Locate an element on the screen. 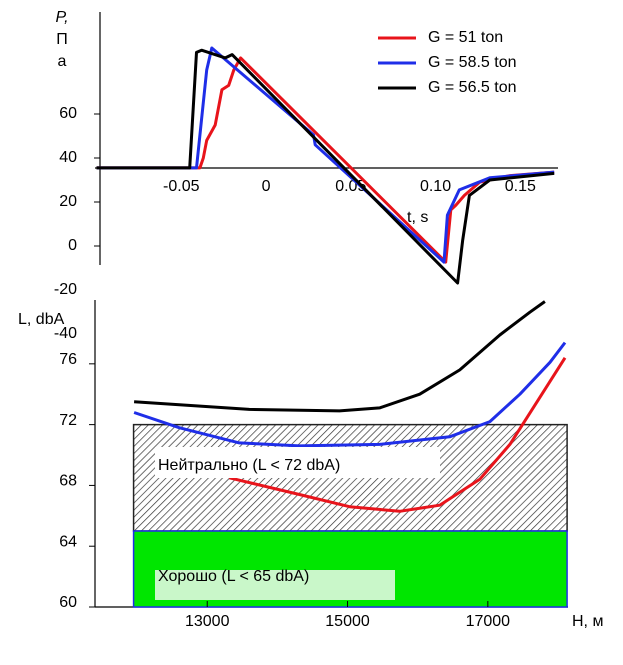  y-tick-label: 40 is located at coordinates (68, 157).